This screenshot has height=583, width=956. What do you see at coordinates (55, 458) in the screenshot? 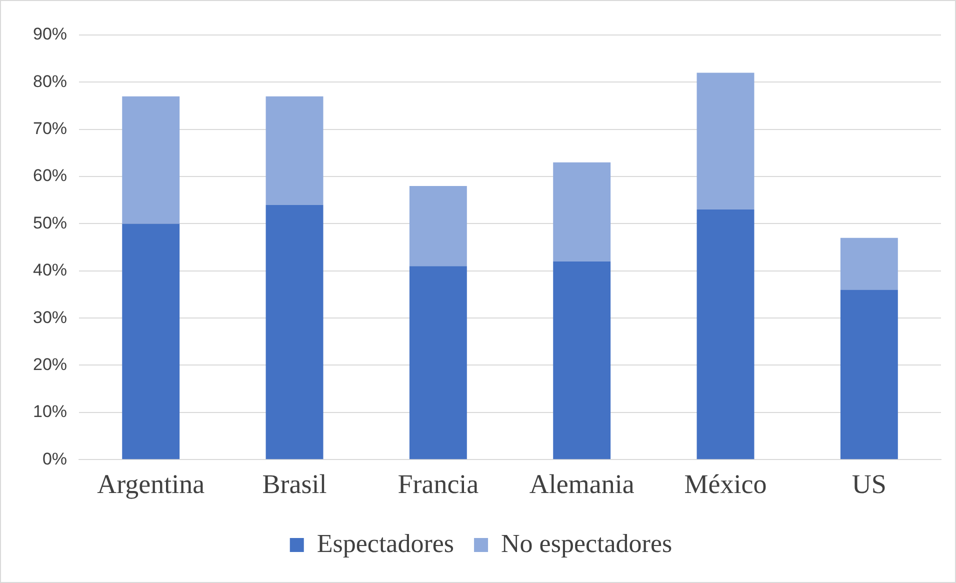
I see `y-tick-label: 0%` at bounding box center [55, 458].